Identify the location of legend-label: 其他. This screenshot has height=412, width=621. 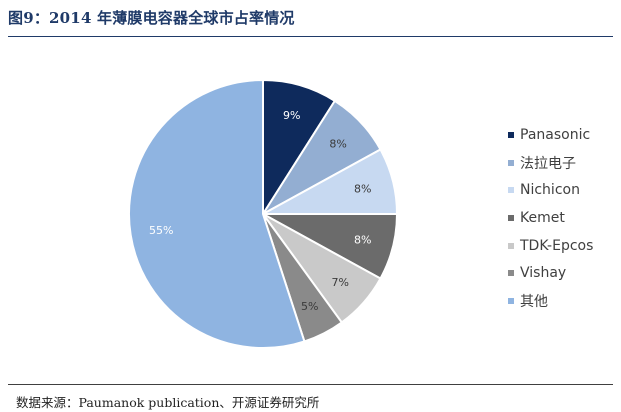
(534, 301).